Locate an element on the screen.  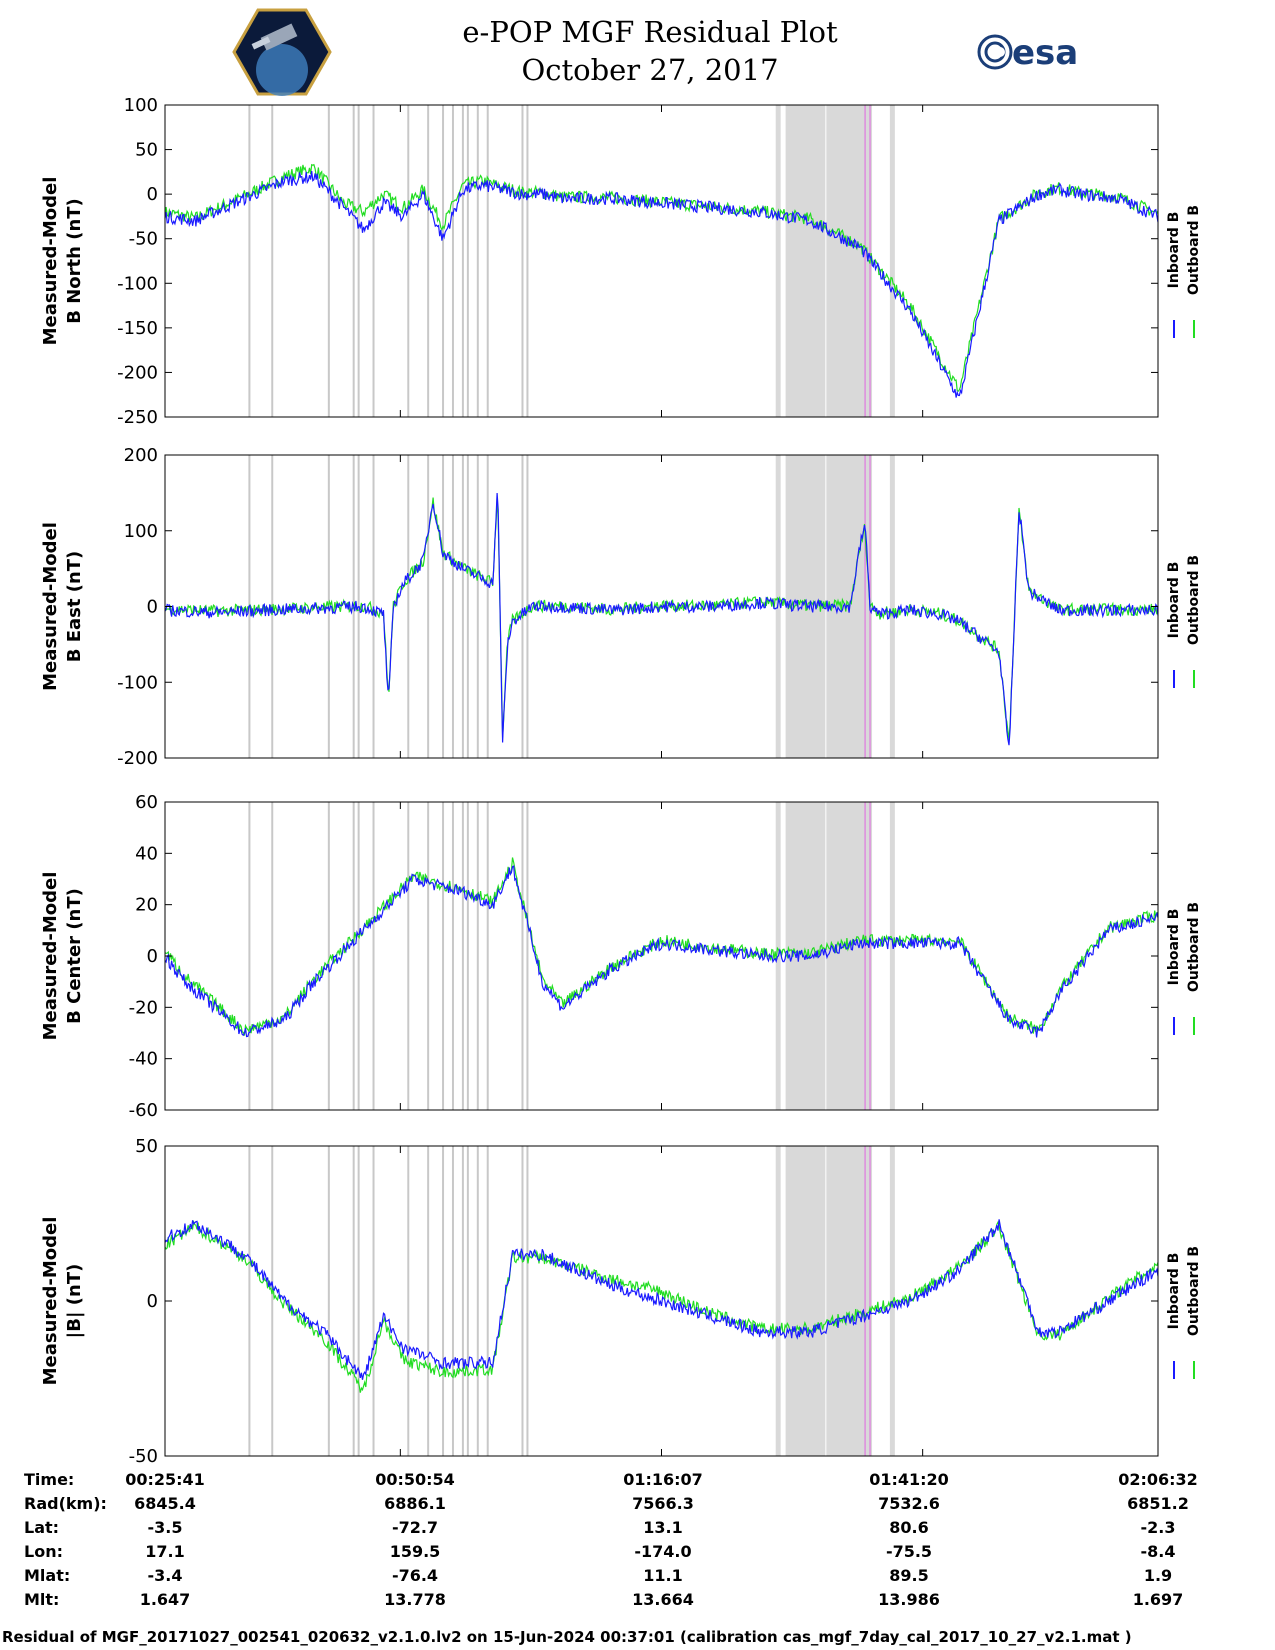
table-cell: 1.647 is located at coordinates (165, 1599).